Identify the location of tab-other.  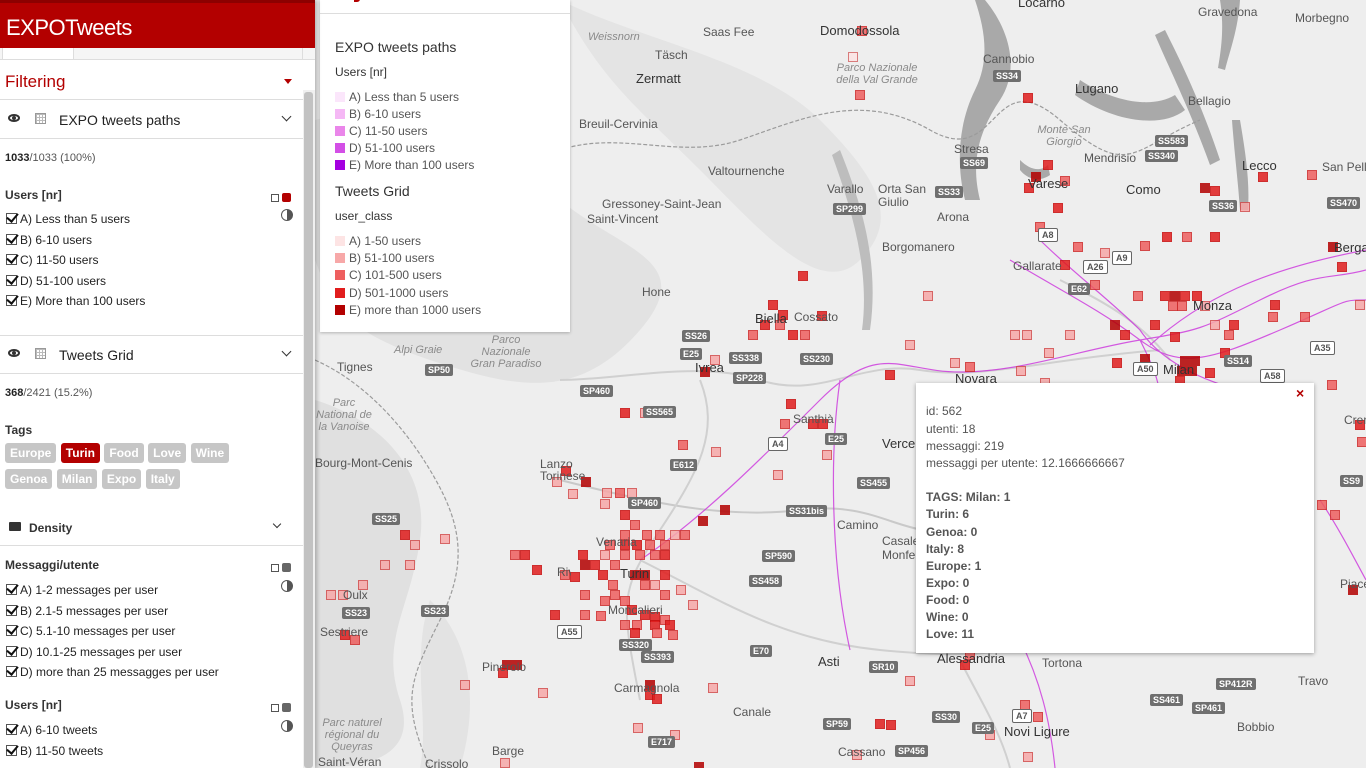
(190, 54).